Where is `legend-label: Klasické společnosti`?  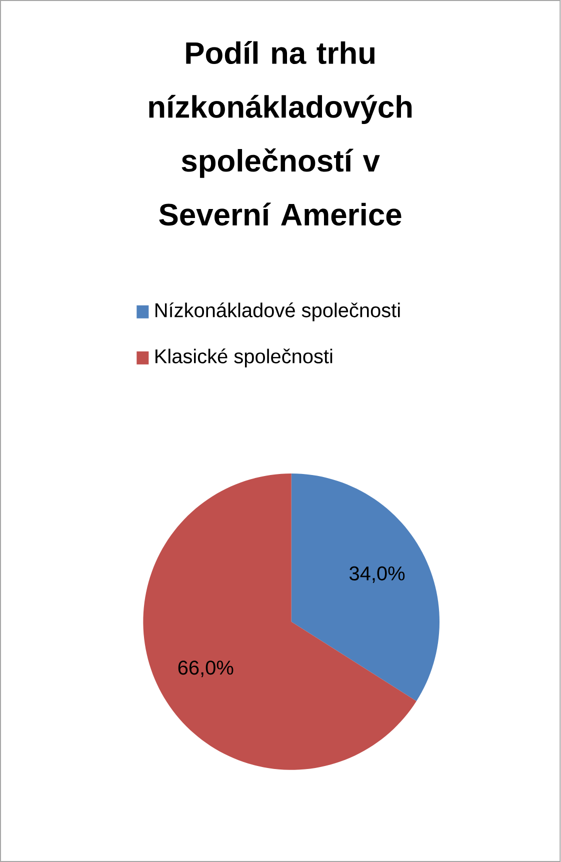
legend-label: Klasické společnosti is located at coordinates (244, 358).